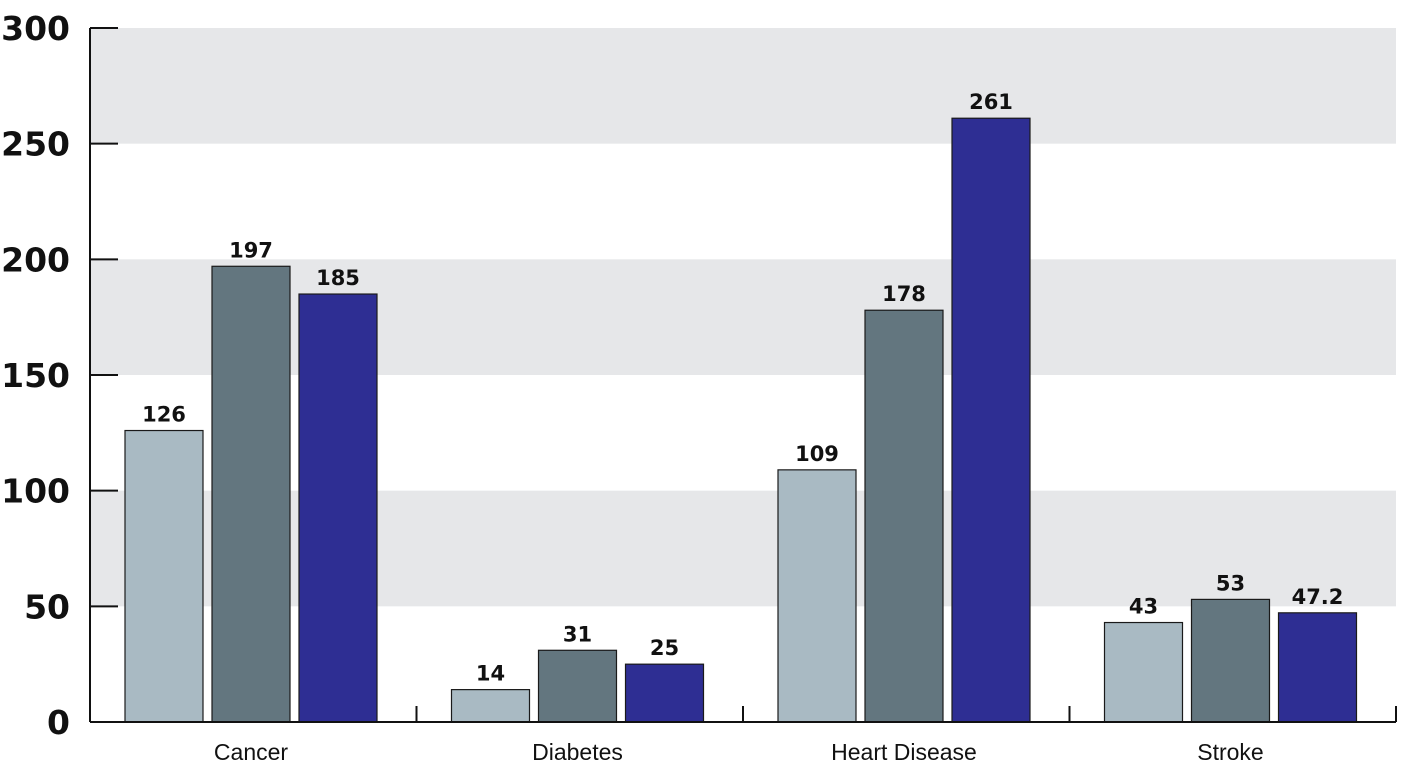 This screenshot has height=766, width=1404. What do you see at coordinates (35, 259) in the screenshot?
I see `y-tick-label: 200` at bounding box center [35, 259].